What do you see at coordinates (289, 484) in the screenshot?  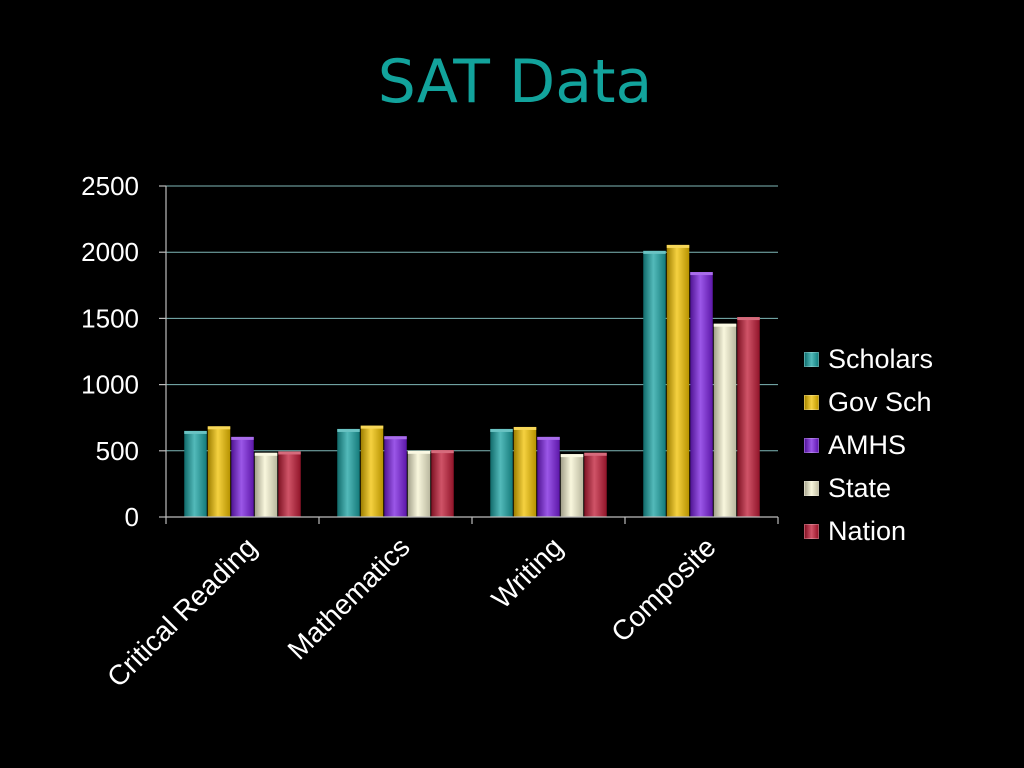 I see `bar-nation-critical-reading` at bounding box center [289, 484].